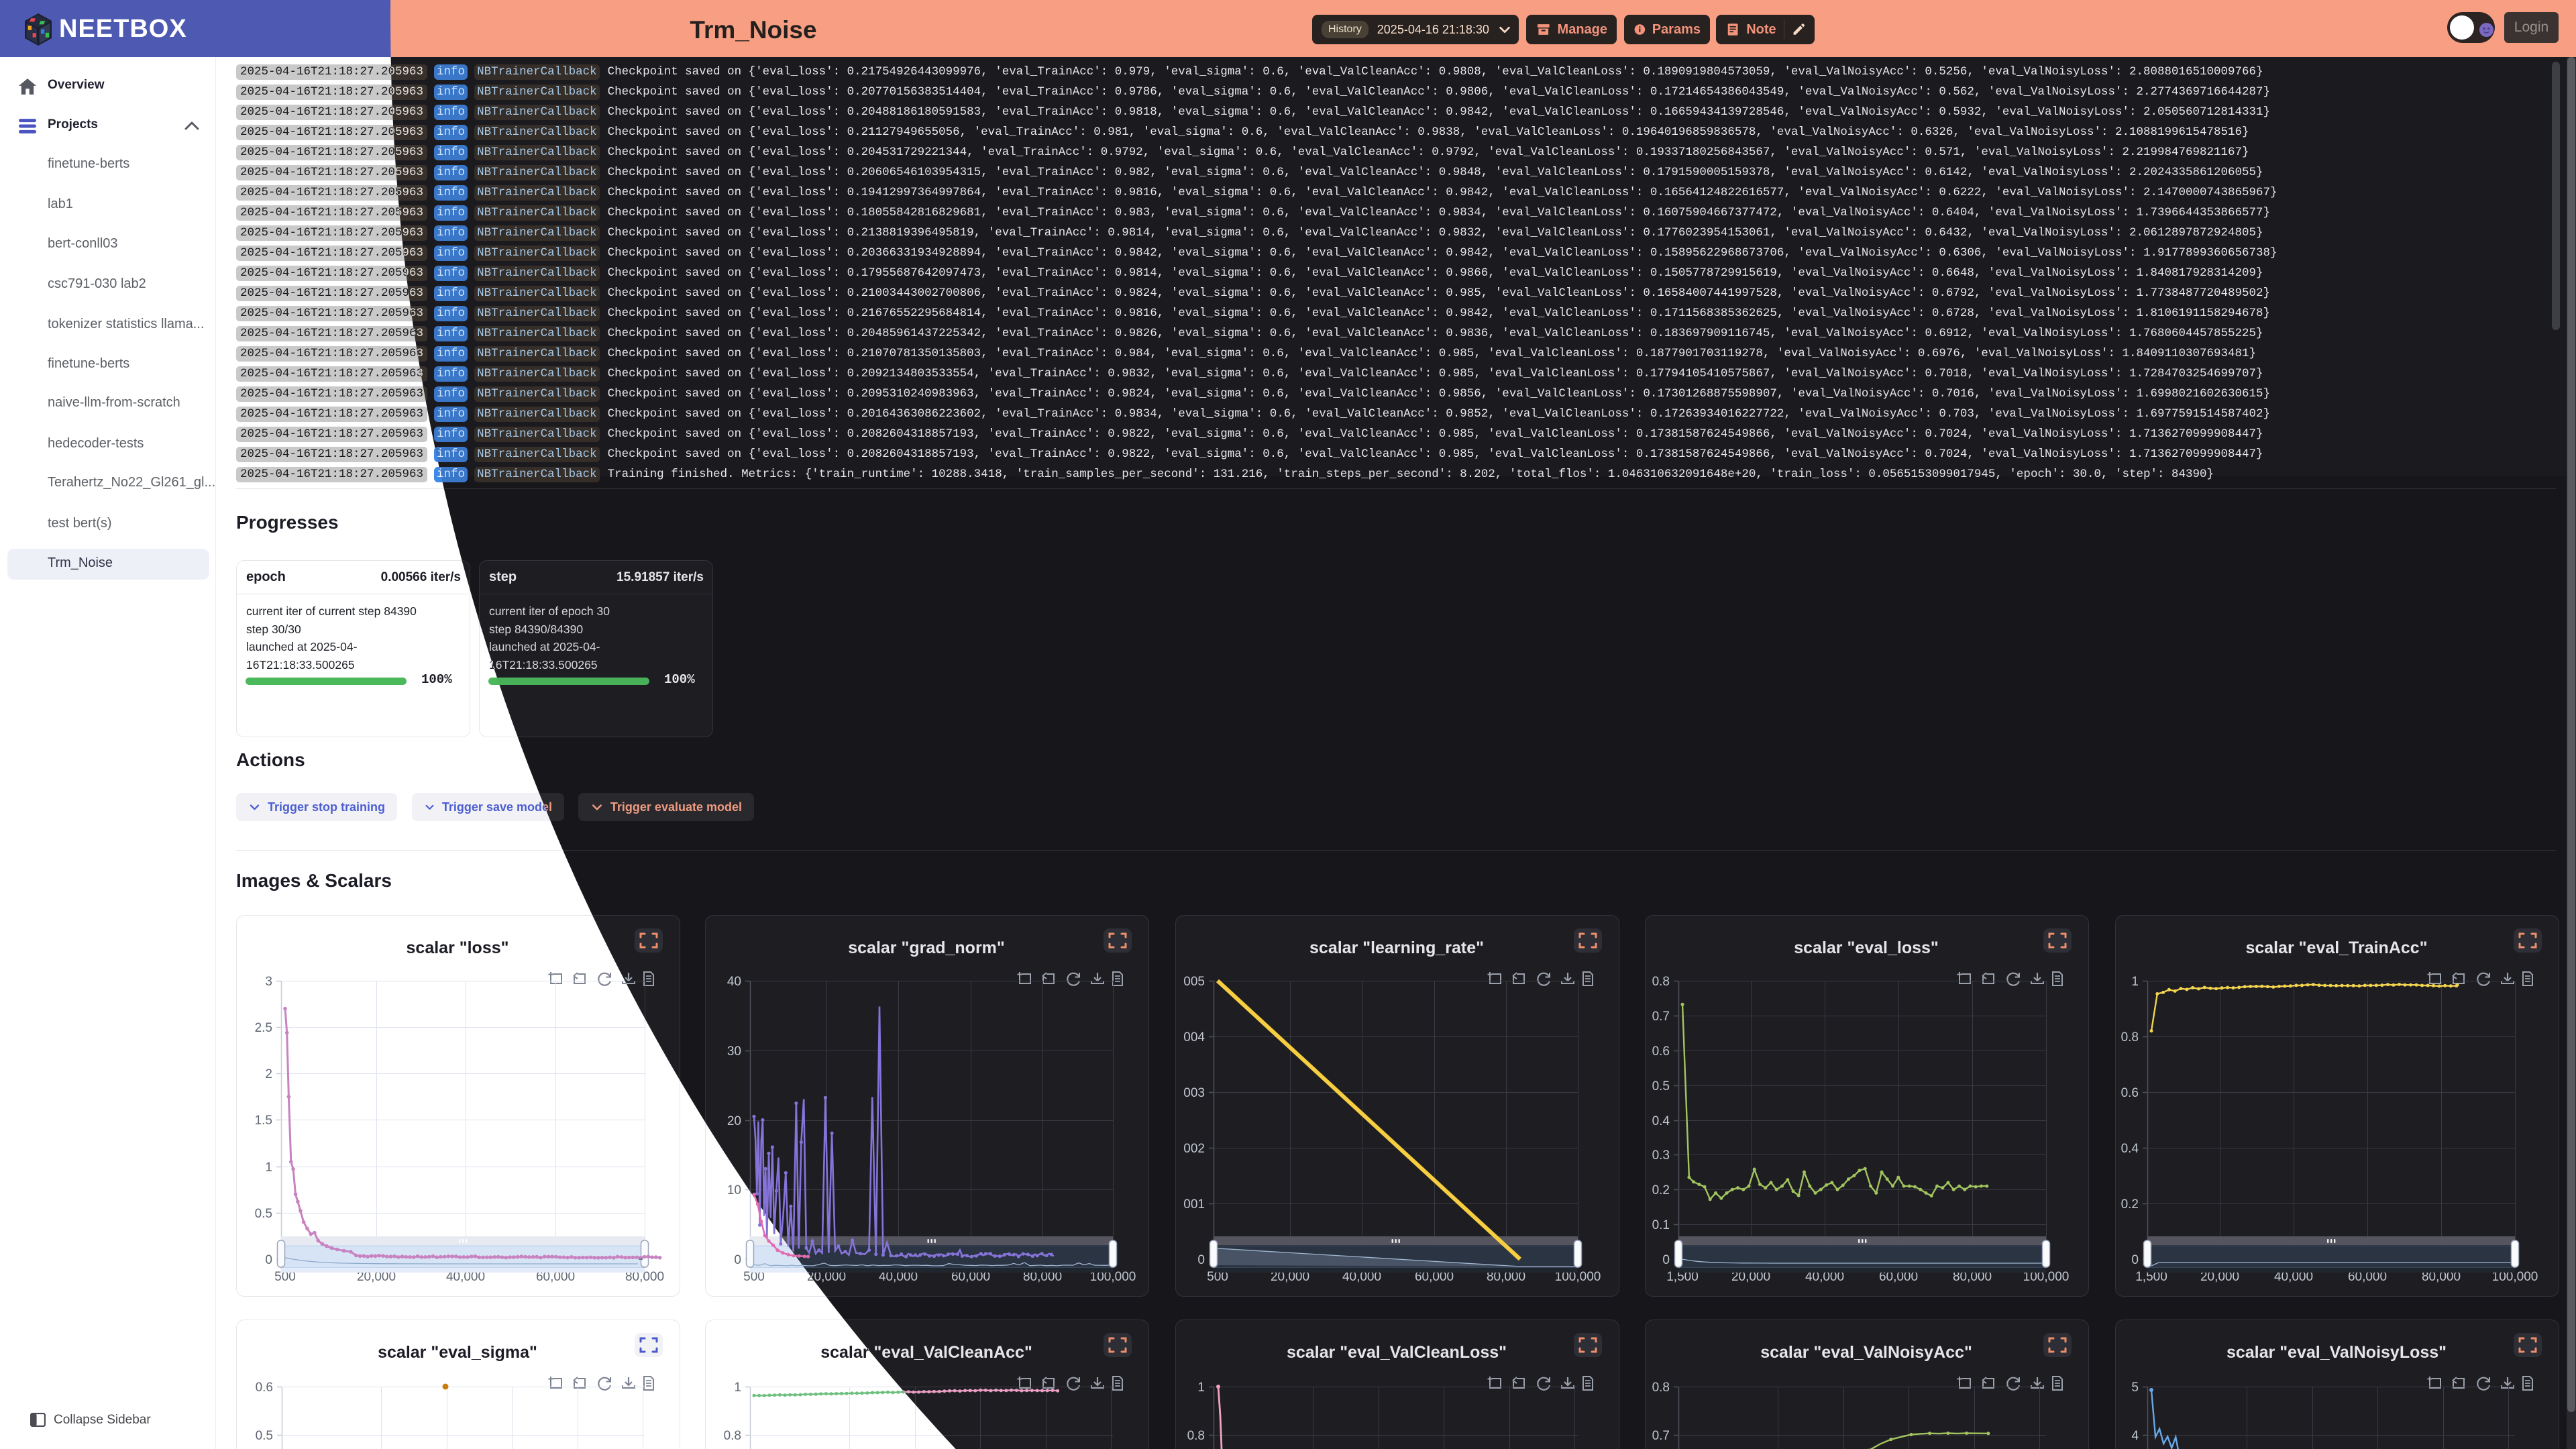 The height and width of the screenshot is (1449, 2576). Describe the element at coordinates (1194, 1037) in the screenshot. I see `svg-text: 004` at that location.